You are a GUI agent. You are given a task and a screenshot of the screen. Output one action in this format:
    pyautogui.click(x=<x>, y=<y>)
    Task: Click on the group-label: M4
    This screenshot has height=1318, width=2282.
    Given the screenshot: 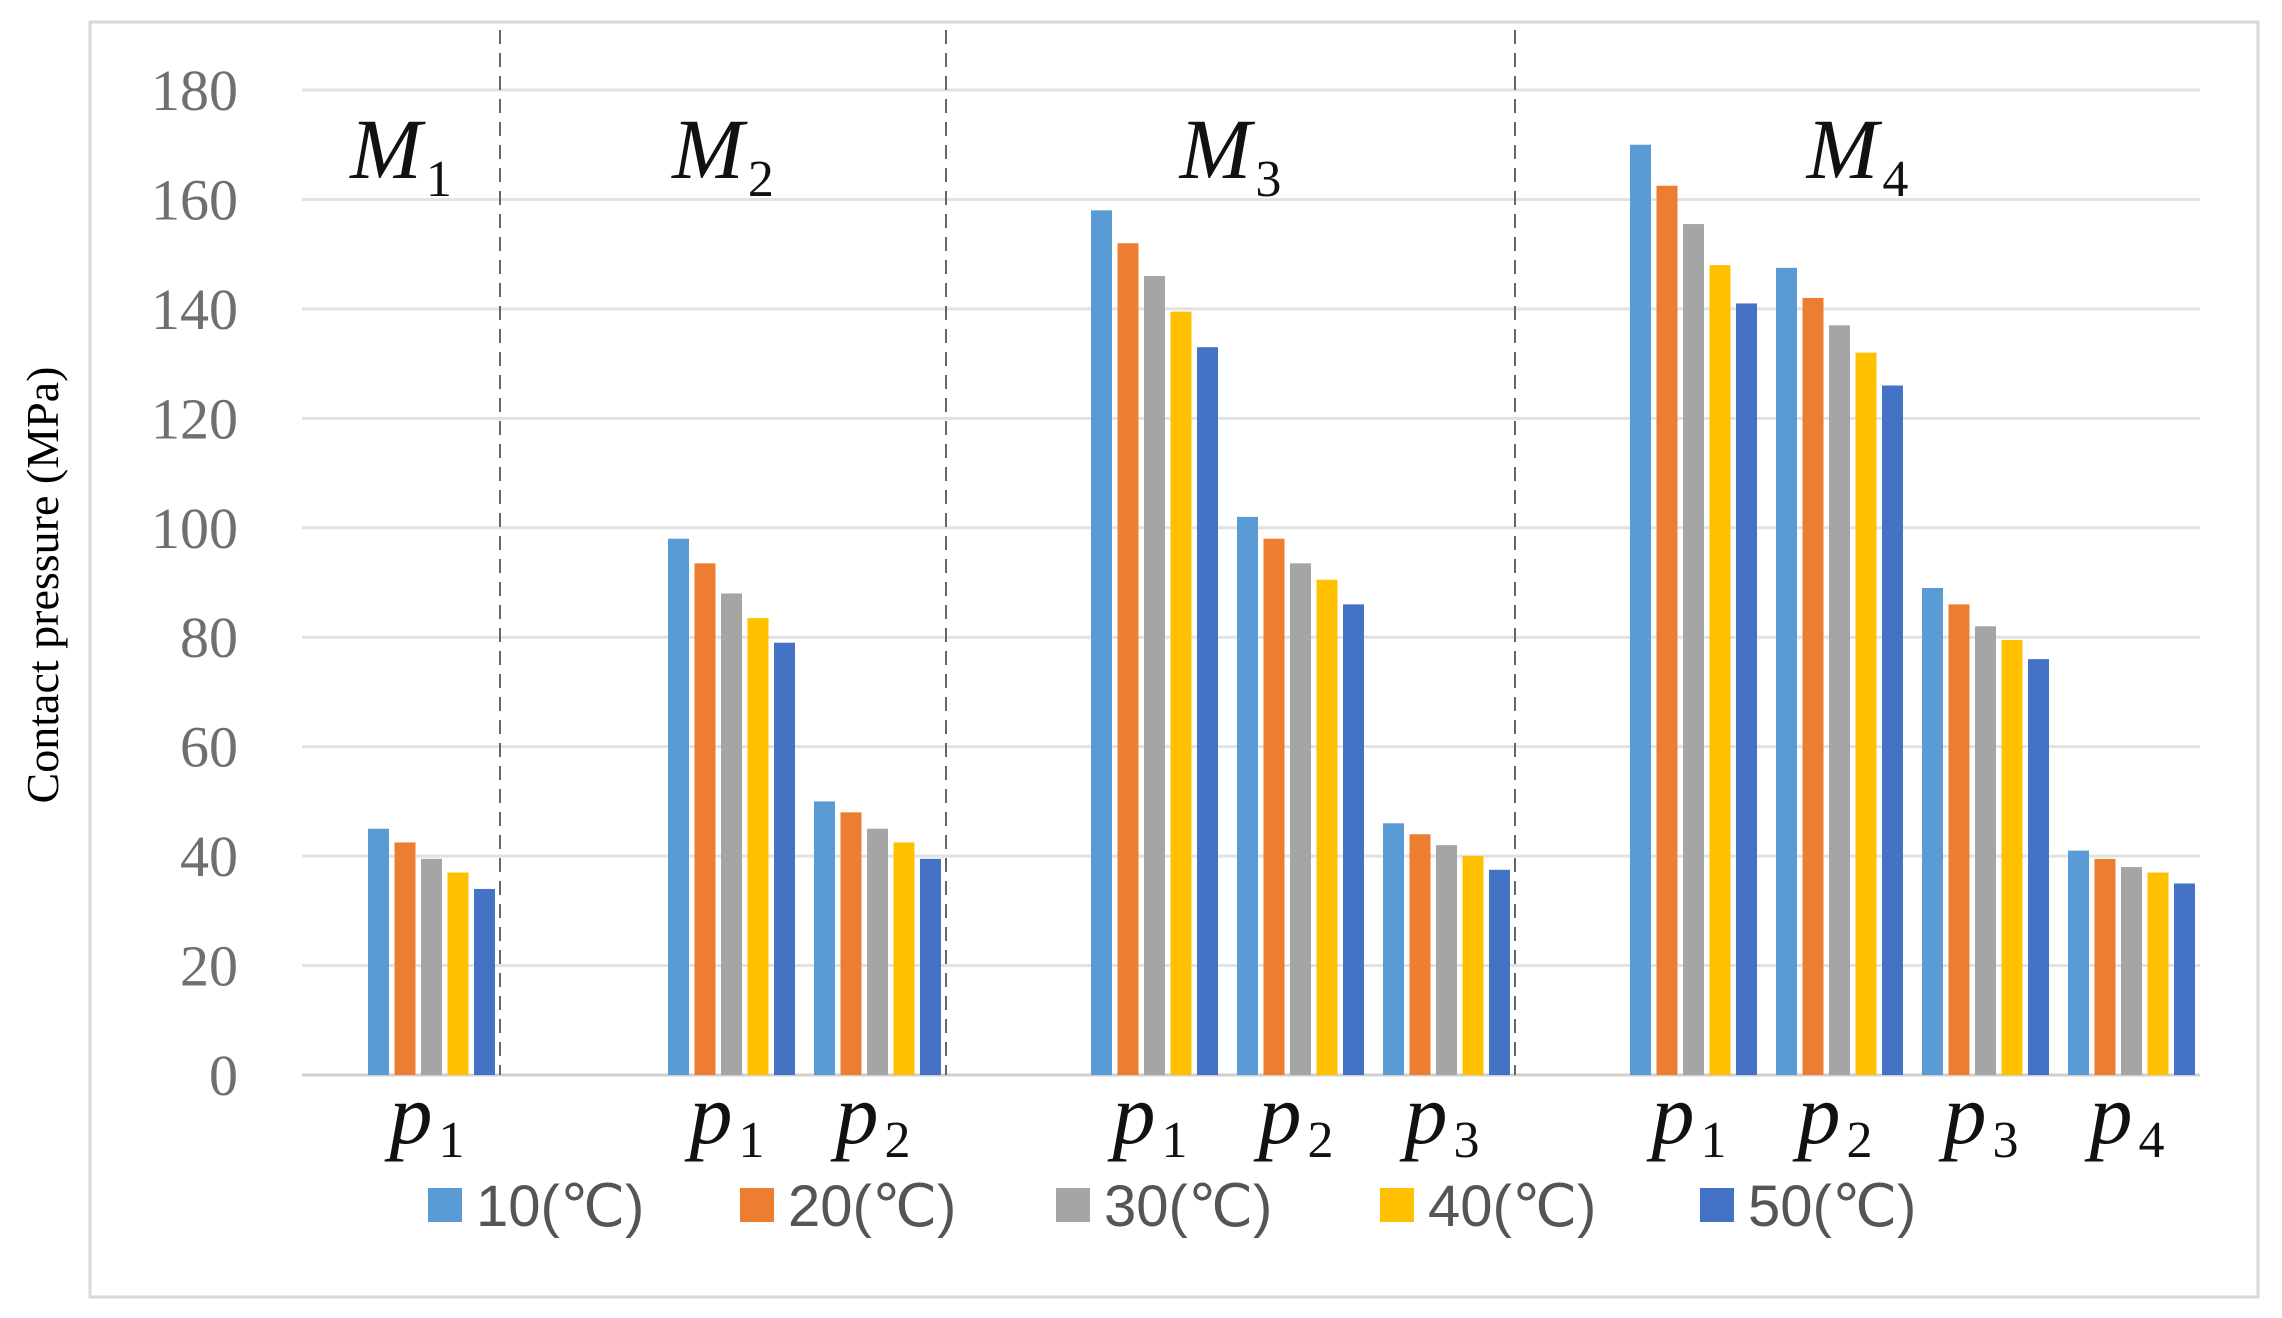 What is the action you would take?
    pyautogui.click(x=1857, y=154)
    